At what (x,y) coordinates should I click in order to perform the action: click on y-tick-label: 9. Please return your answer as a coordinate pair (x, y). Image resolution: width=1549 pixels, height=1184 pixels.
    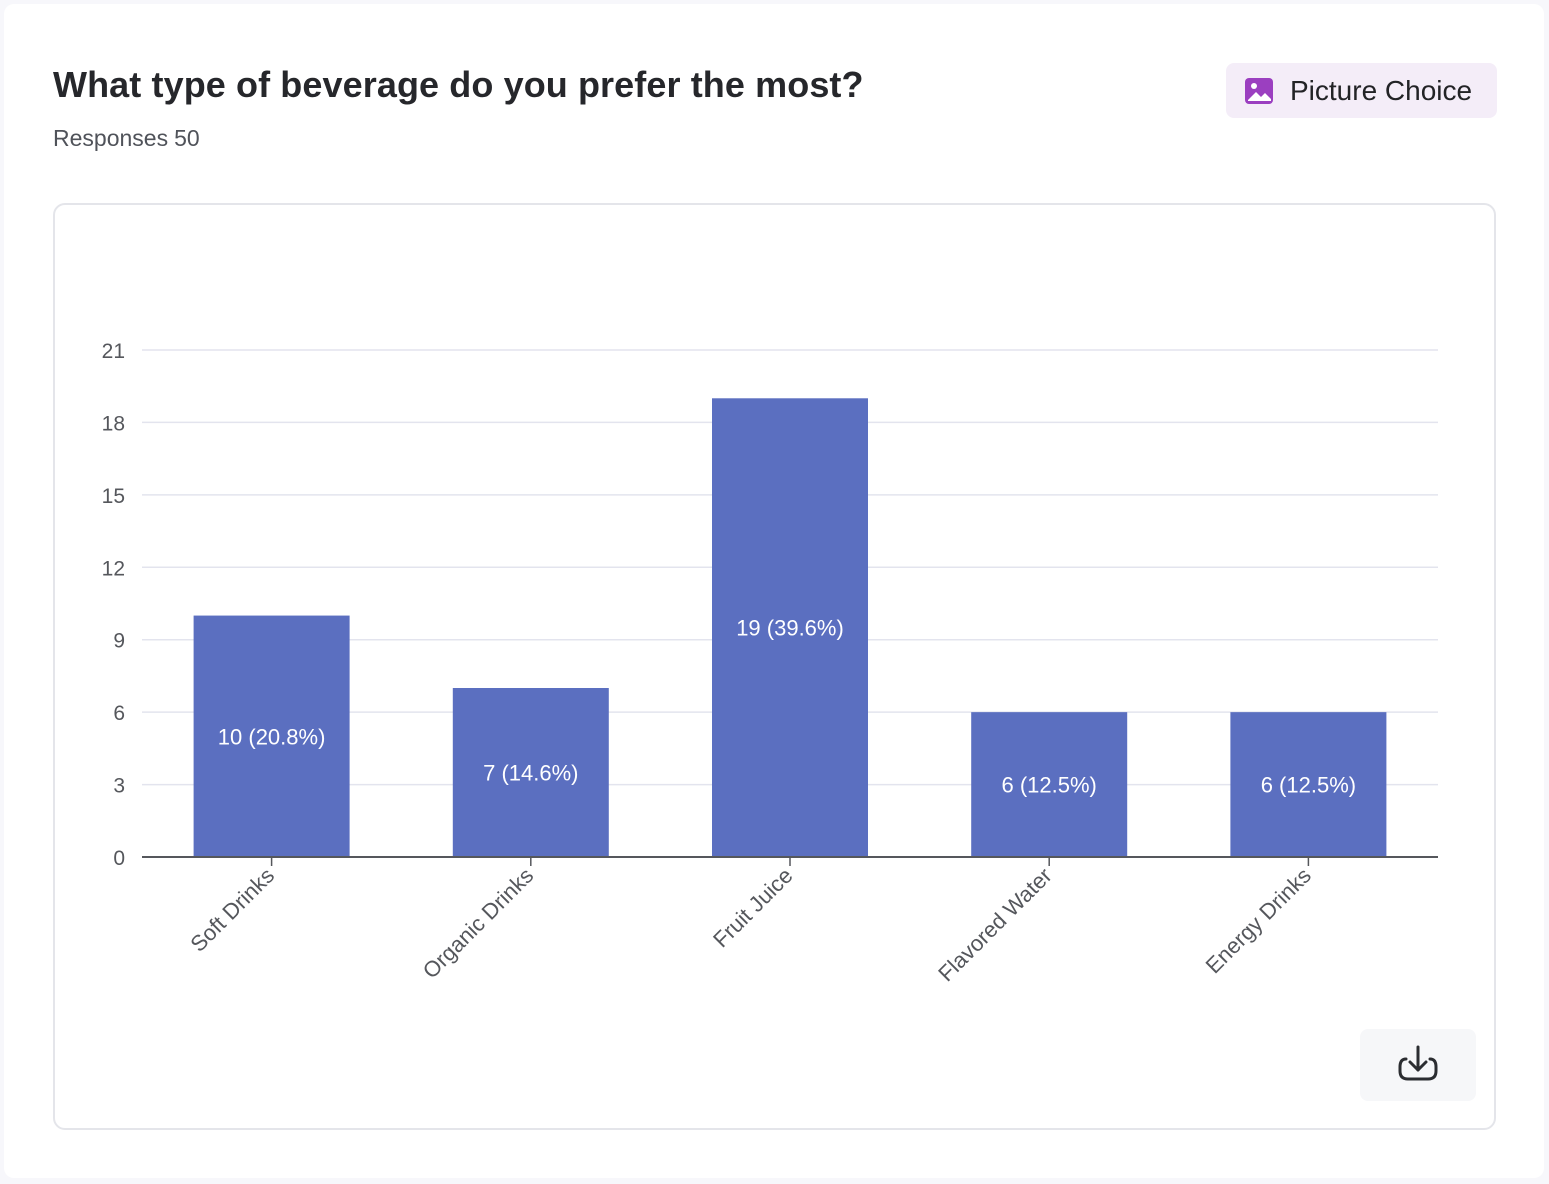
    Looking at the image, I should click on (119, 641).